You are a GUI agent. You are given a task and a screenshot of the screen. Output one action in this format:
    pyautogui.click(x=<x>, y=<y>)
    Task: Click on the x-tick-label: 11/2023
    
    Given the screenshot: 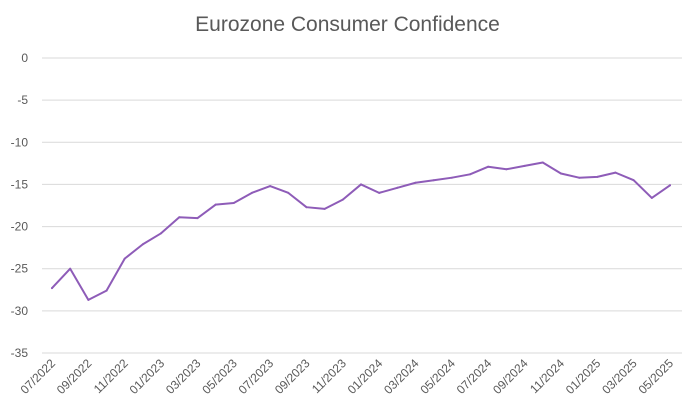 What is the action you would take?
    pyautogui.click(x=329, y=376)
    